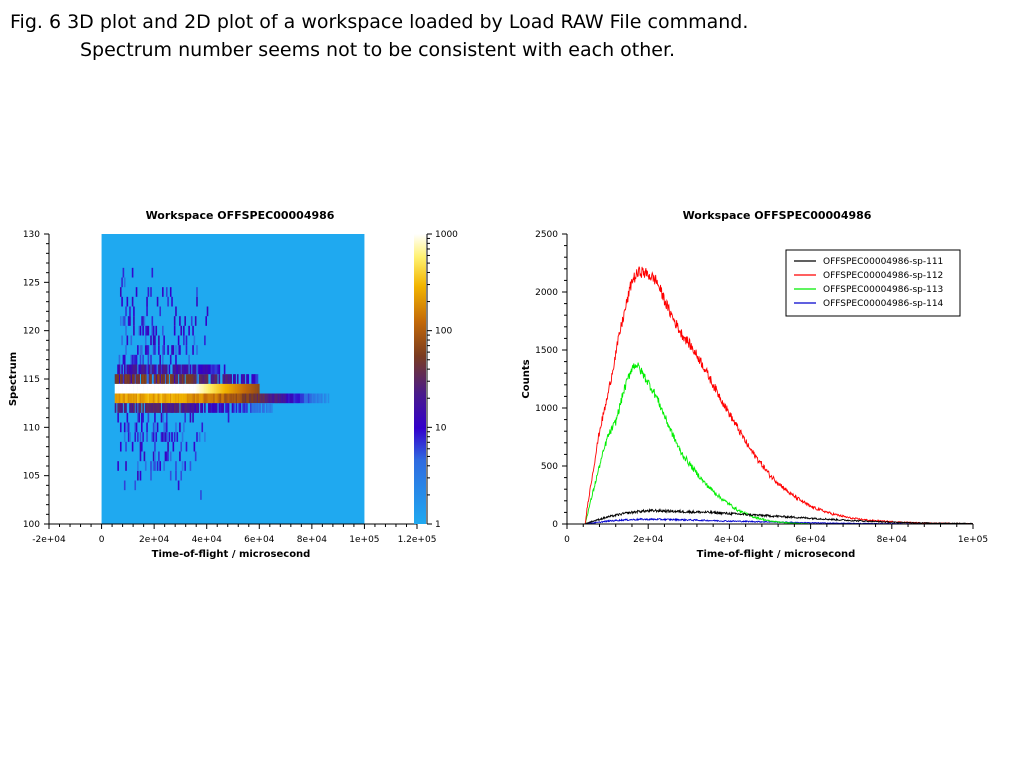 This screenshot has height=768, width=1024. I want to click on heatmap-x-tick-label: 1e+05, so click(364, 540).